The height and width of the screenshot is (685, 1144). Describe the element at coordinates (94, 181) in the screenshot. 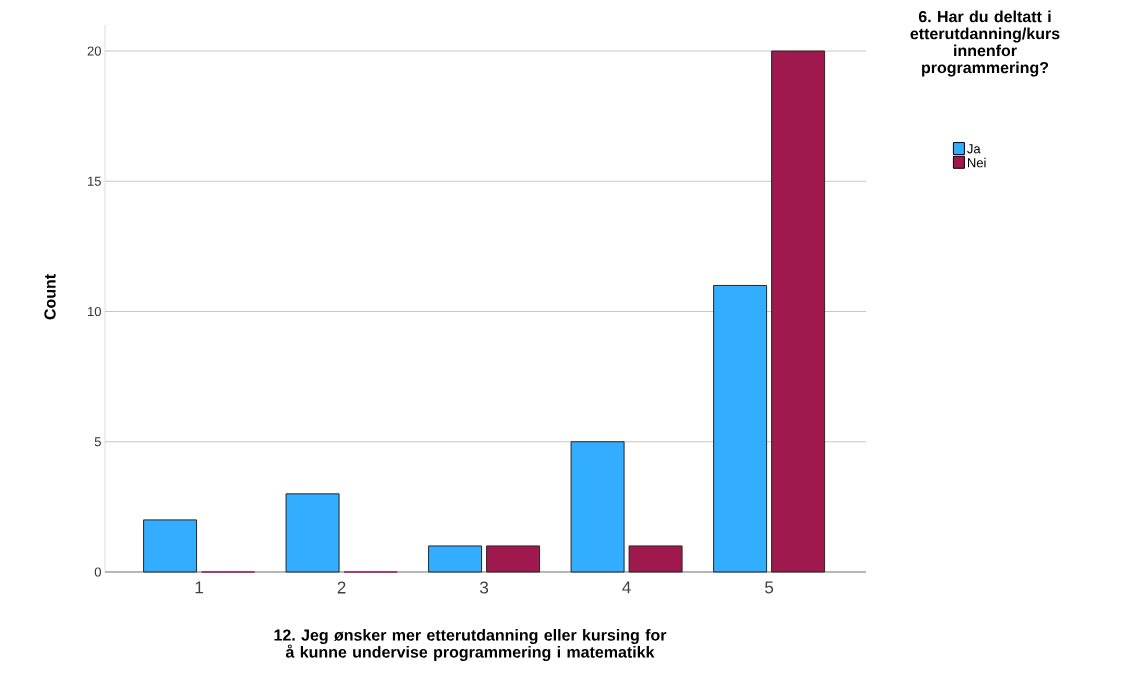

I see `y-tick-label: 15` at that location.